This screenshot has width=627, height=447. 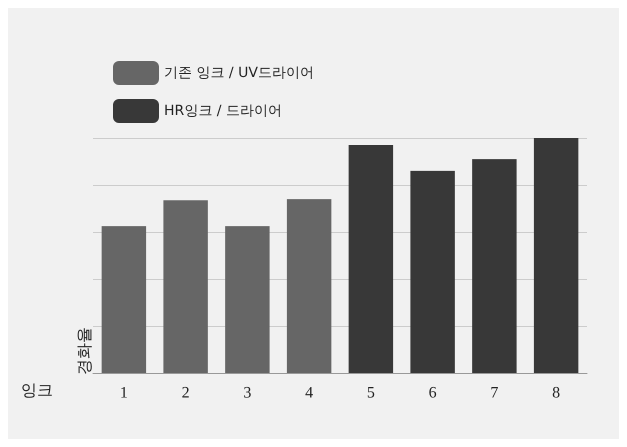 I want to click on x-tick-label: 7, so click(x=494, y=393).